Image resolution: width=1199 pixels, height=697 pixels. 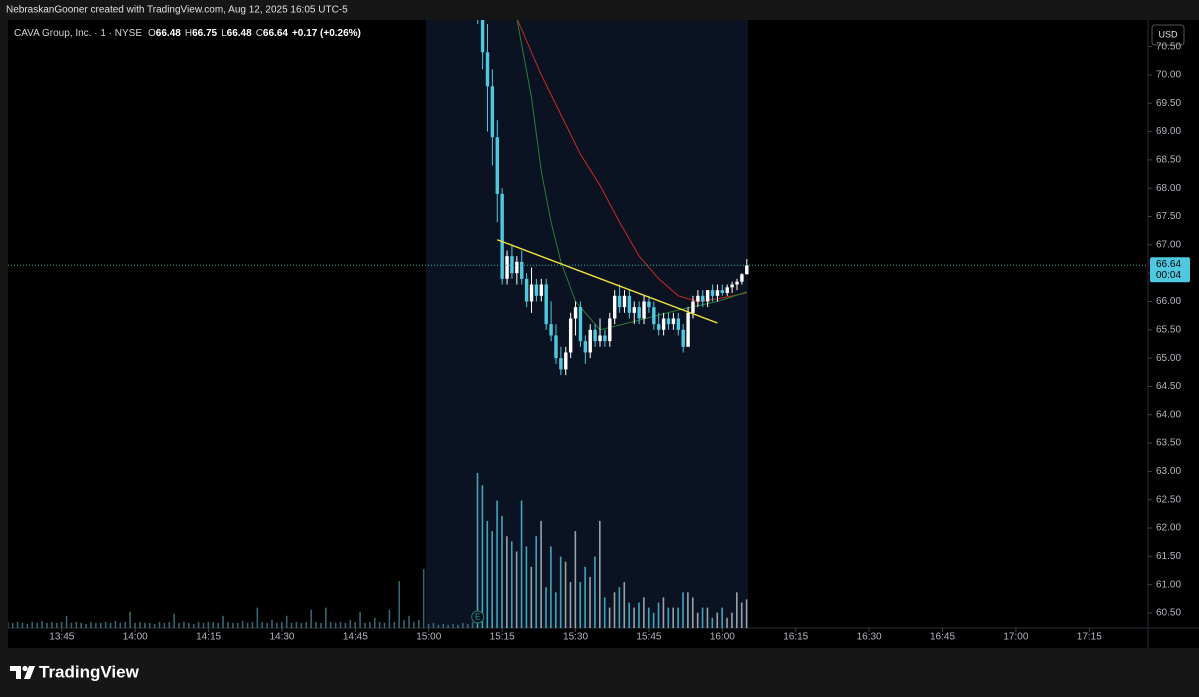 I want to click on y-tick-label: 63.00, so click(x=1168, y=471).